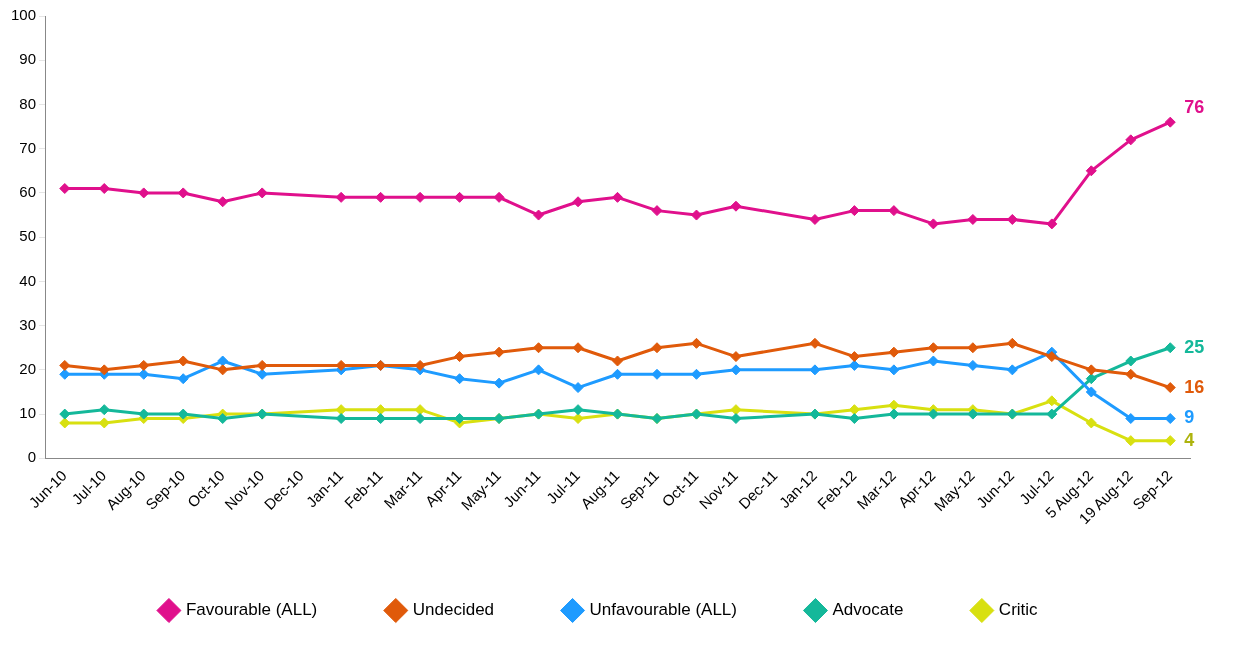  I want to click on data-label: 25, so click(1194, 346).